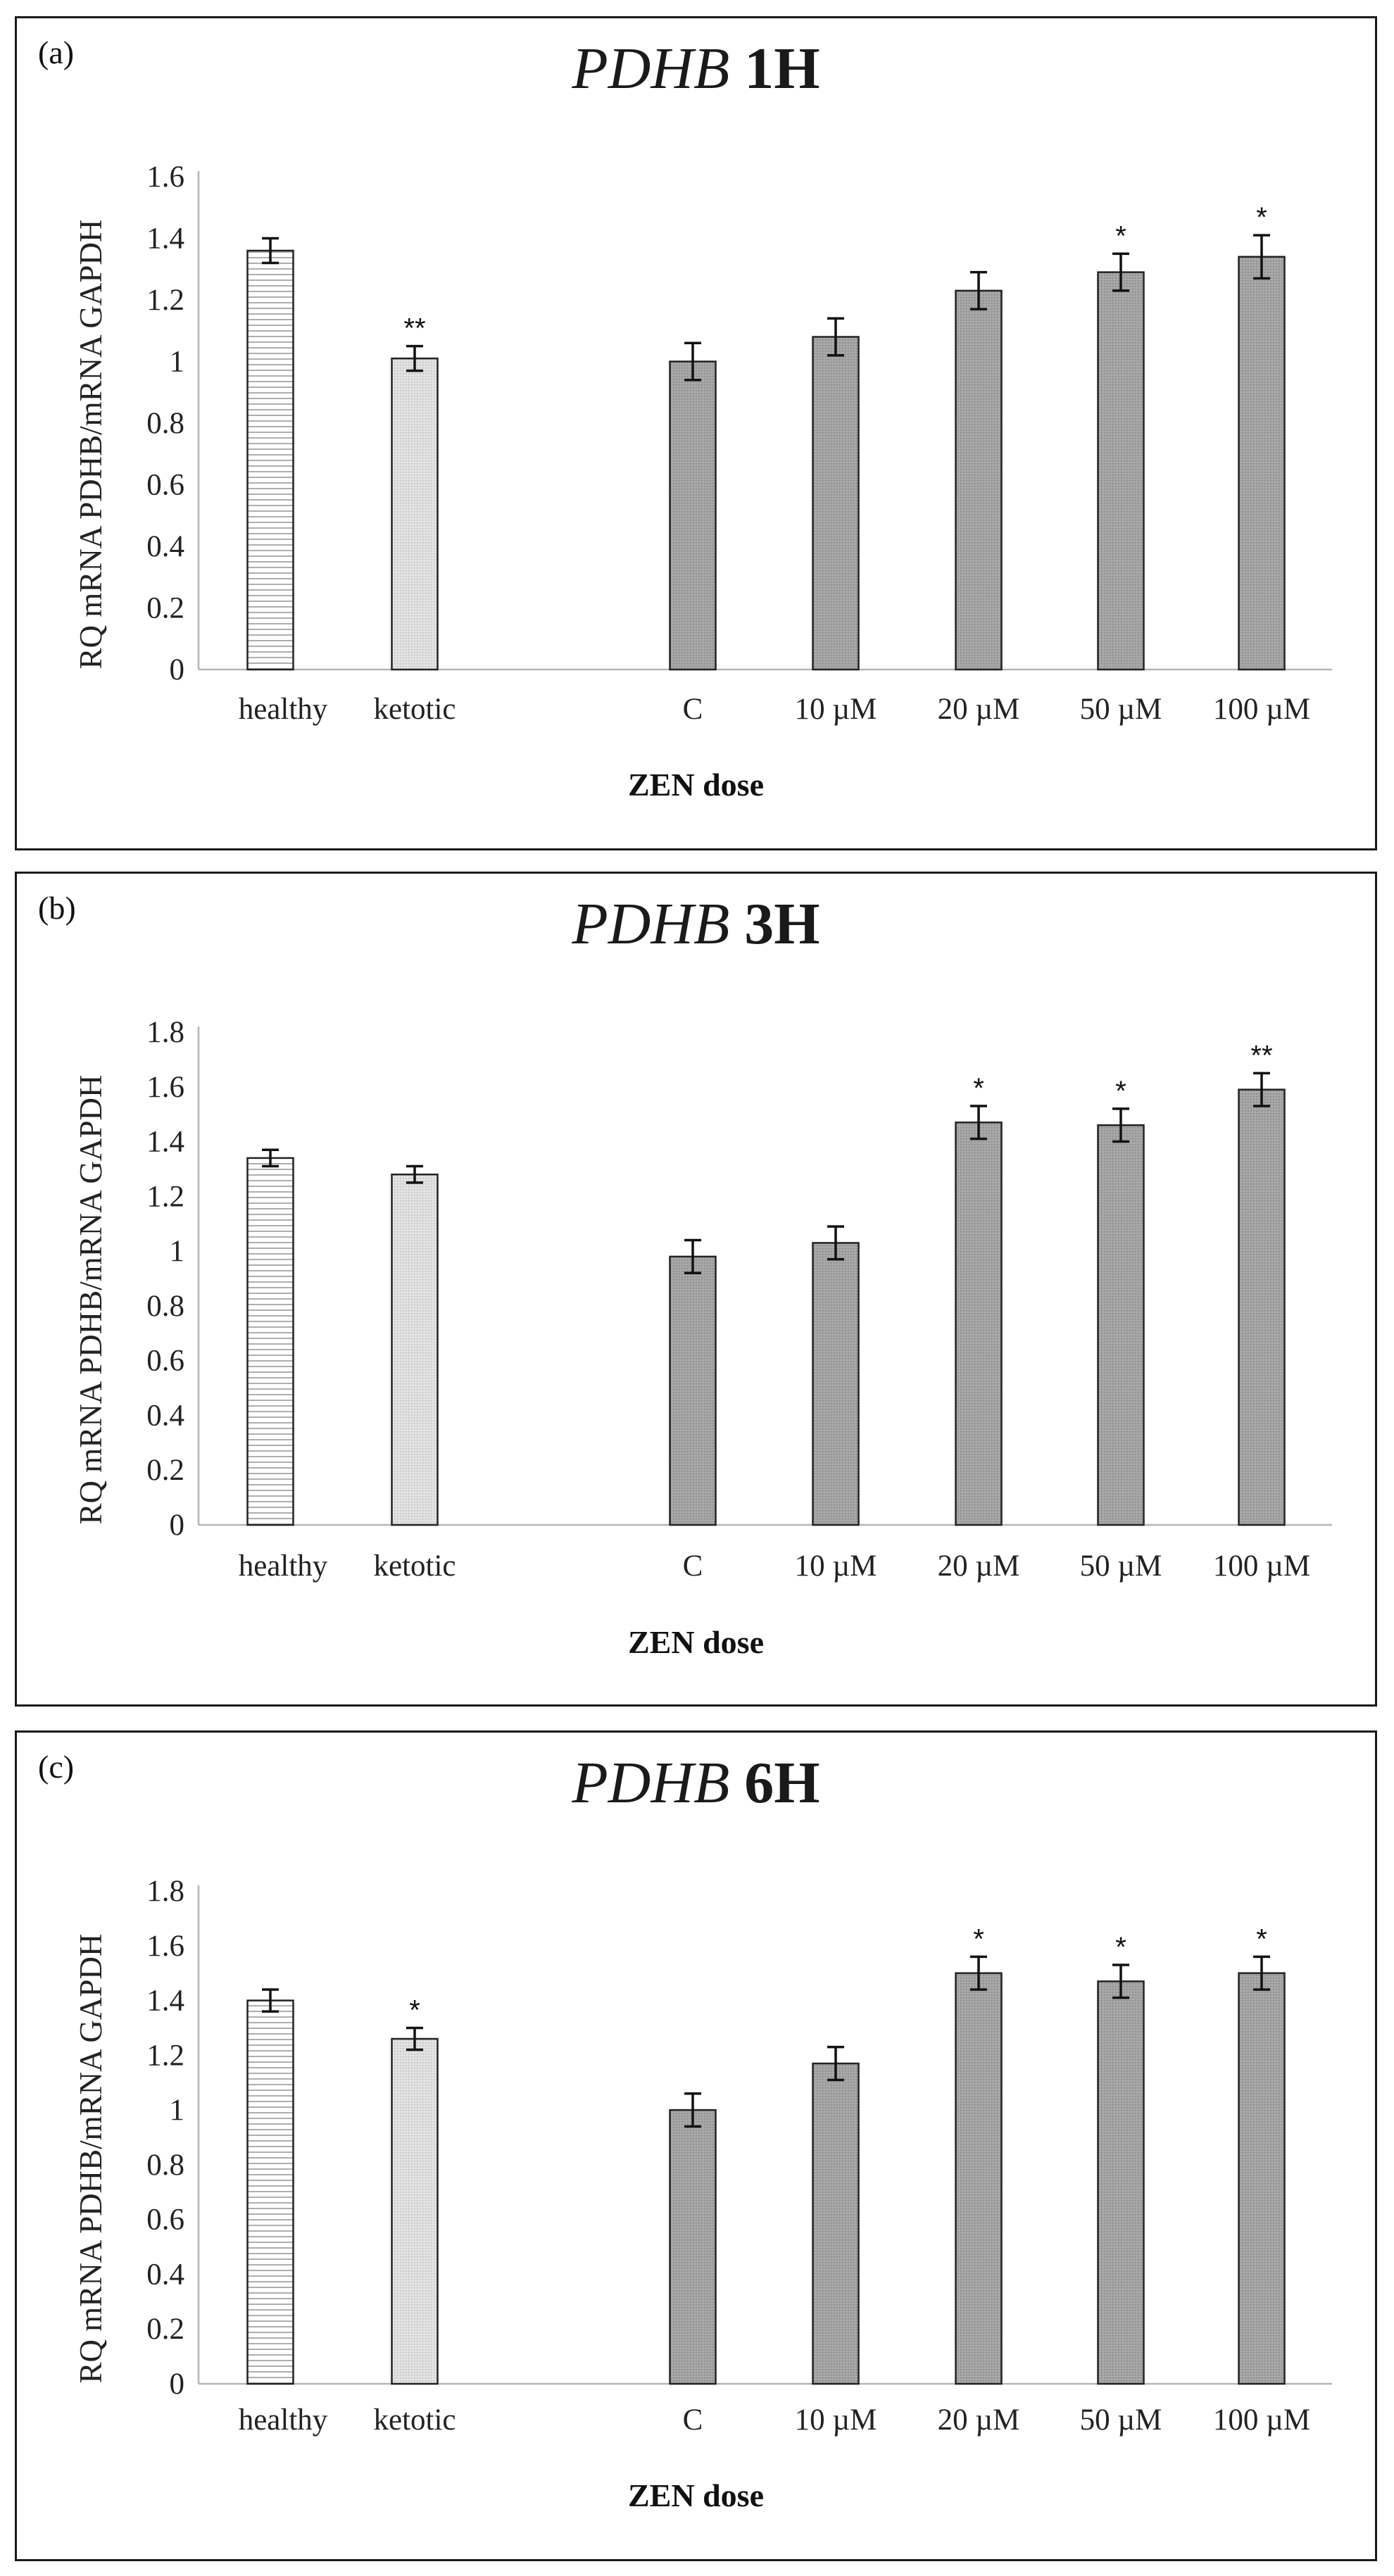 Image resolution: width=1394 pixels, height=2576 pixels. I want to click on panel-letter: (b), so click(57, 908).